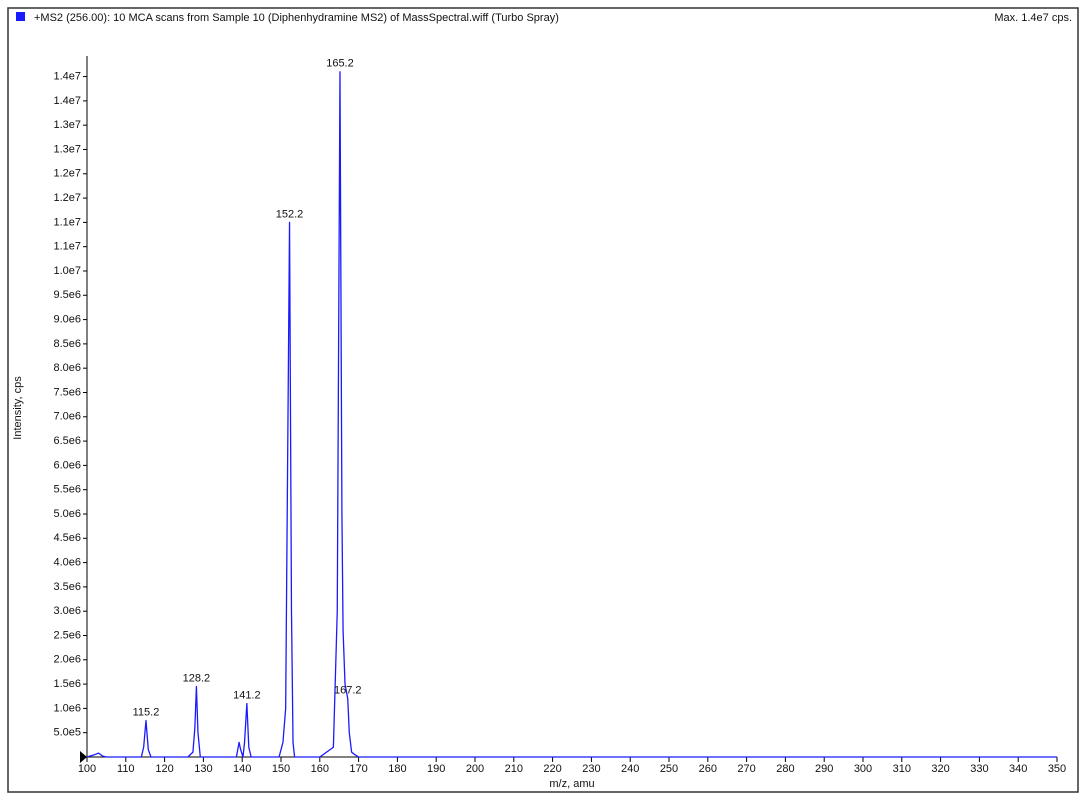 Image resolution: width=1086 pixels, height=802 pixels. I want to click on y-tick-label: 6.0e6, so click(67, 465).